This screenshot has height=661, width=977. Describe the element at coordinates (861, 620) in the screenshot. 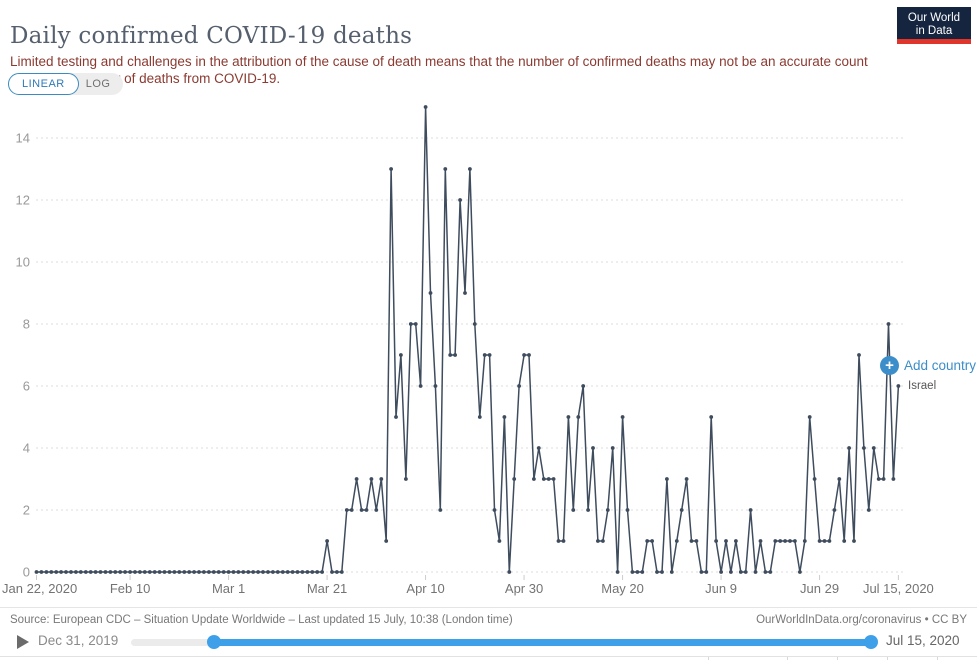

I see `attribution-link: OurWorldInData.org/coronavirus • CC BY` at that location.